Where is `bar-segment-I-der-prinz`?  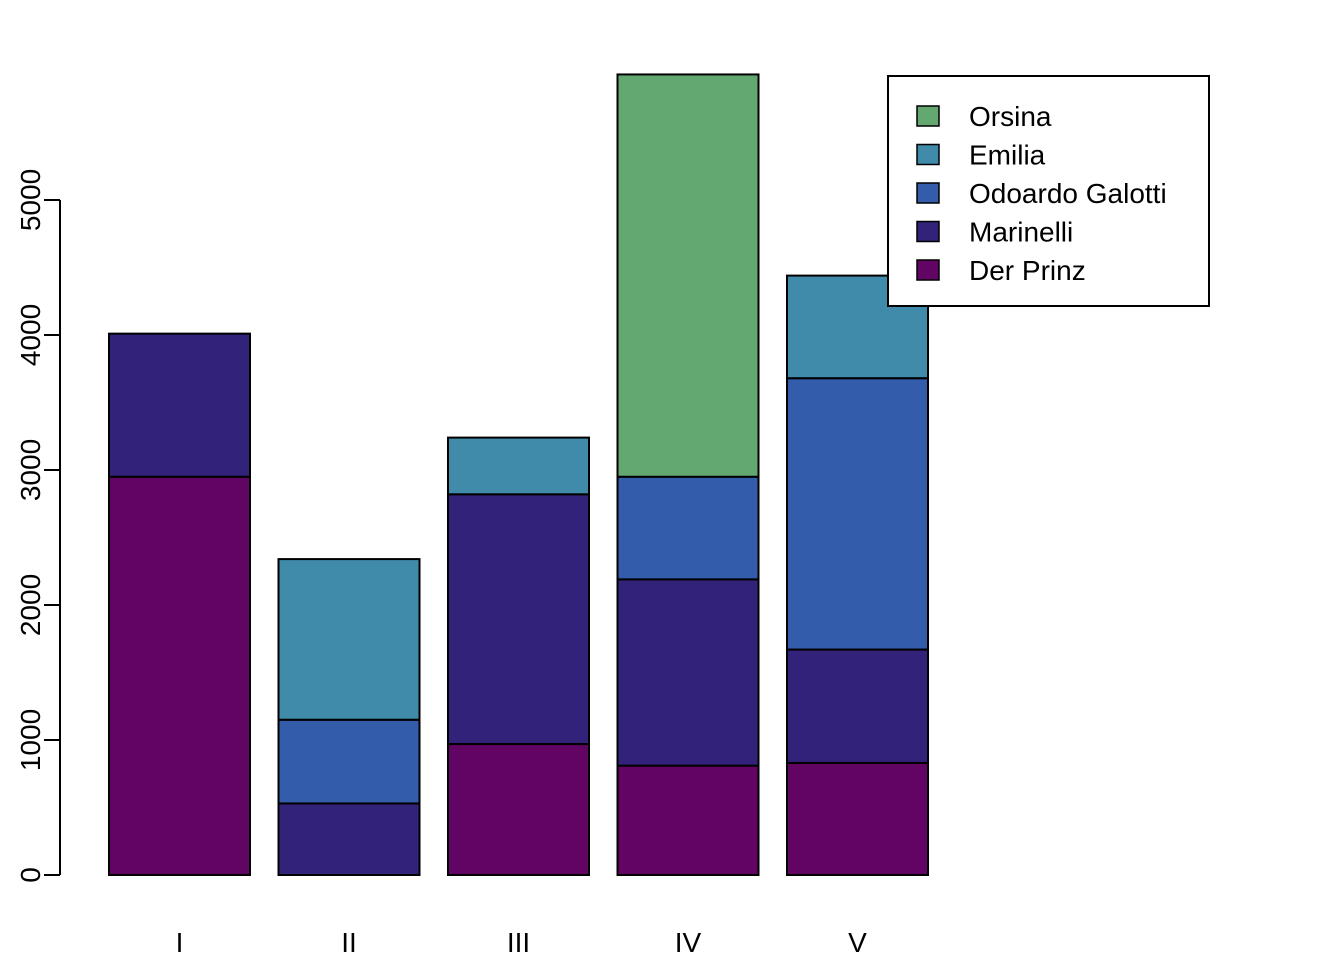 bar-segment-I-der-prinz is located at coordinates (179, 675).